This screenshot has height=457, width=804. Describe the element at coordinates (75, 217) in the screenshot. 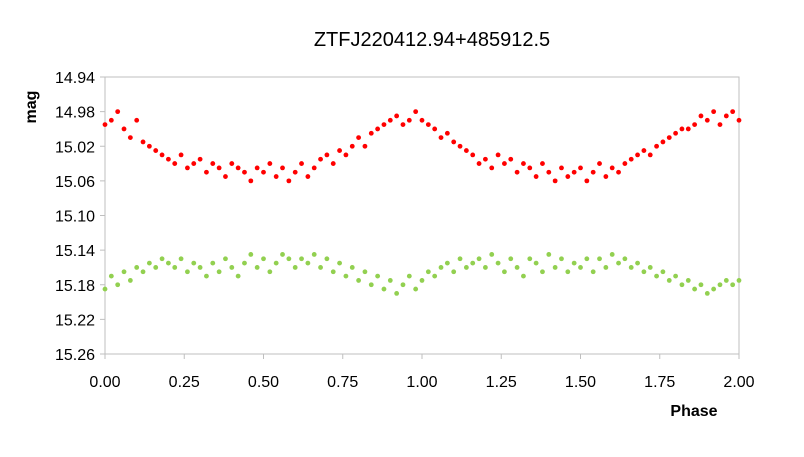

I see `y-tick-label: 15.10` at that location.